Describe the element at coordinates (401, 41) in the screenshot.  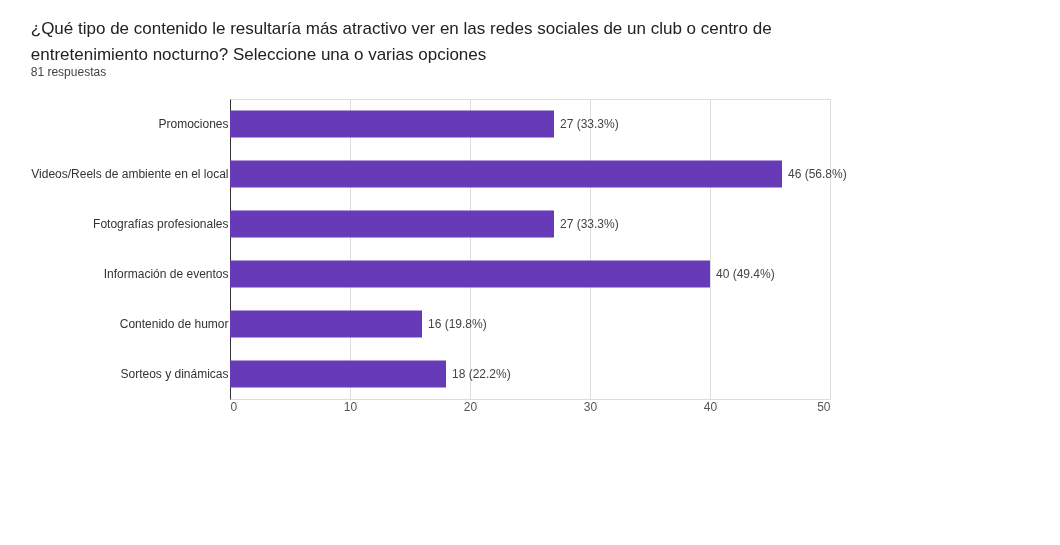
I see `chart-title: ¿Qué tipo de contenido le resultaría más atractivo ver en las redes sociales de un club o centro de entretenimiento nocturno? Seleccione una o varias opciones` at that location.